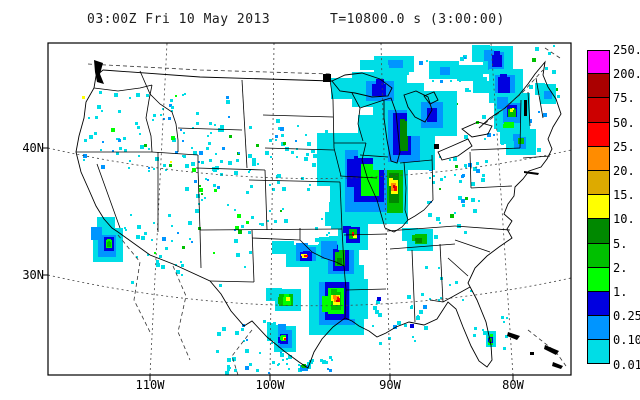  Describe the element at coordinates (513, 385) in the screenshot. I see `lon-tick-label: 80W` at that location.